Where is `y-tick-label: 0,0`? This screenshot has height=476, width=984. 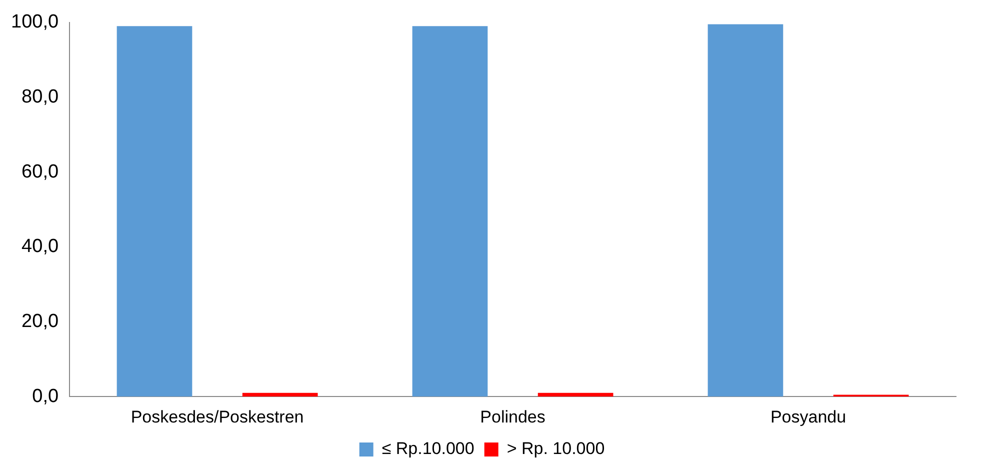
y-tick-label: 0,0 is located at coordinates (45, 396).